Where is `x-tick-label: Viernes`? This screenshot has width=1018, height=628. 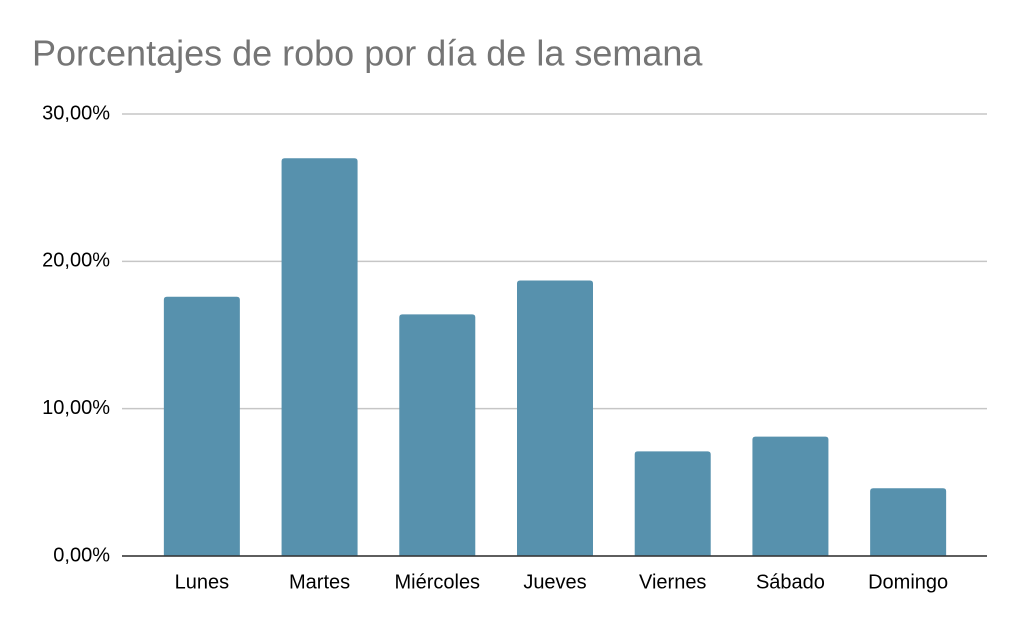 x-tick-label: Viernes is located at coordinates (672, 582).